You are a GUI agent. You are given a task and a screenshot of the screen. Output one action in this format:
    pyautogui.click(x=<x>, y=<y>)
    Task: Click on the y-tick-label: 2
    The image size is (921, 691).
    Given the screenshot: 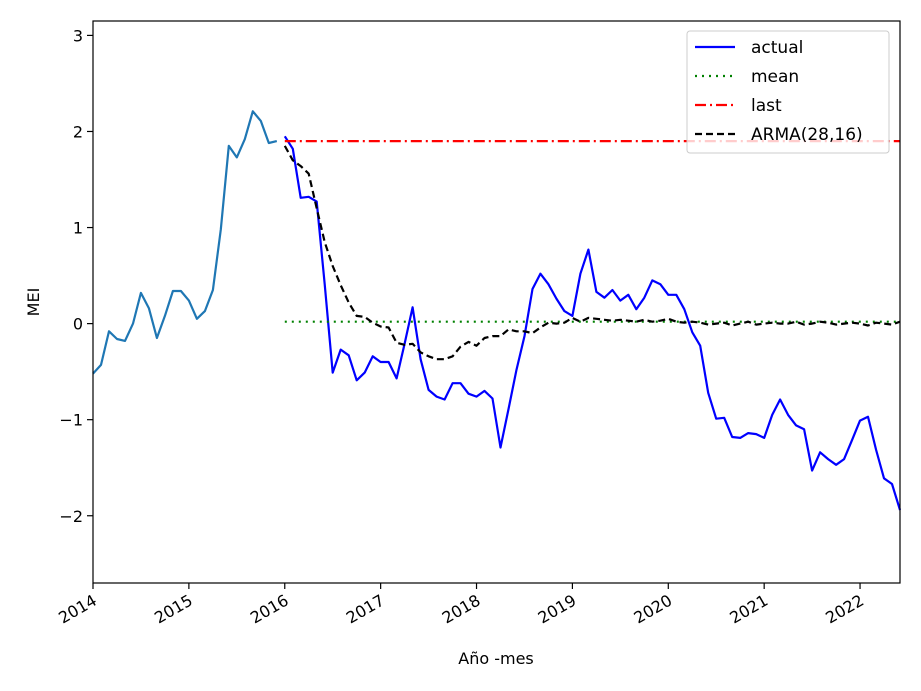 What is the action you would take?
    pyautogui.click(x=78, y=131)
    